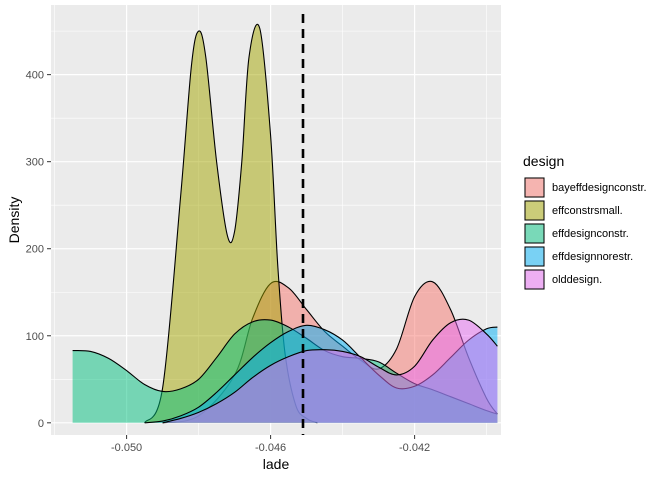 The width and height of the screenshot is (672, 480). I want to click on legend-label: bayeffdesignconstr., so click(599, 188).